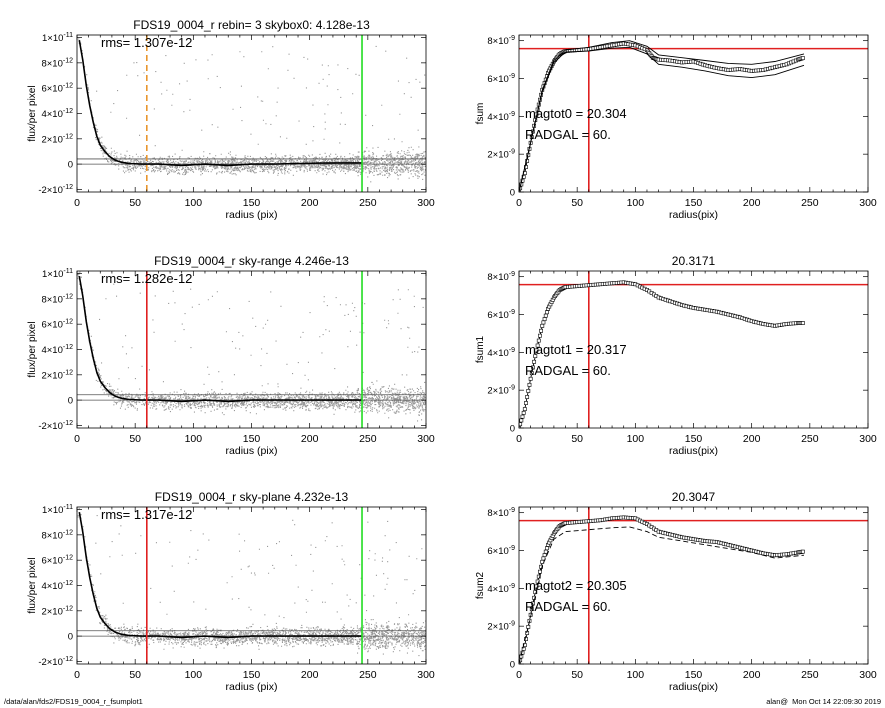 This screenshot has height=708, width=885. Describe the element at coordinates (146, 514) in the screenshot. I see `rms-annotation: rms= 1.317e-12` at that location.